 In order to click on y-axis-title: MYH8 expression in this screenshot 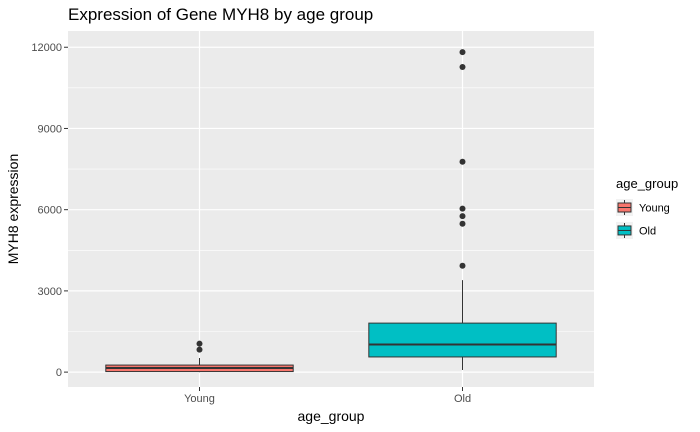, I will do `click(13, 209)`.